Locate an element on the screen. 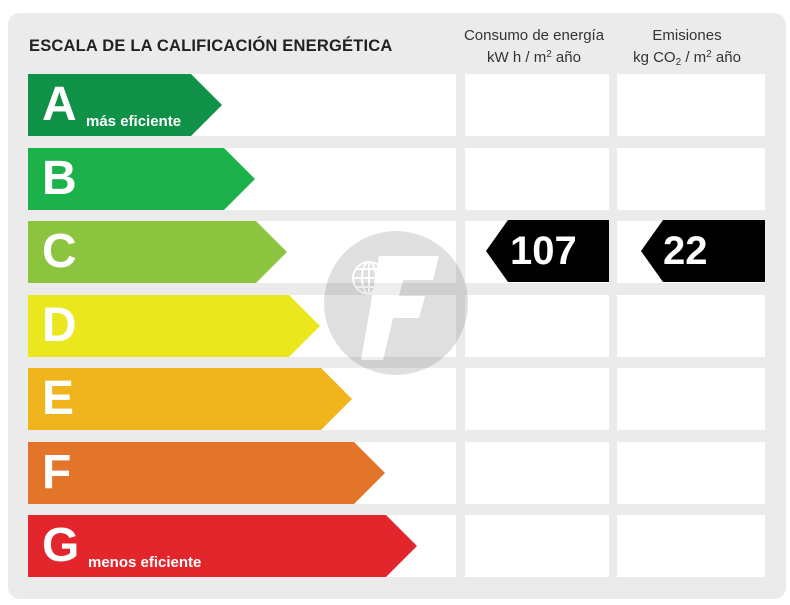 This screenshot has width=790, height=605. emisiones-cell-g is located at coordinates (691, 546).